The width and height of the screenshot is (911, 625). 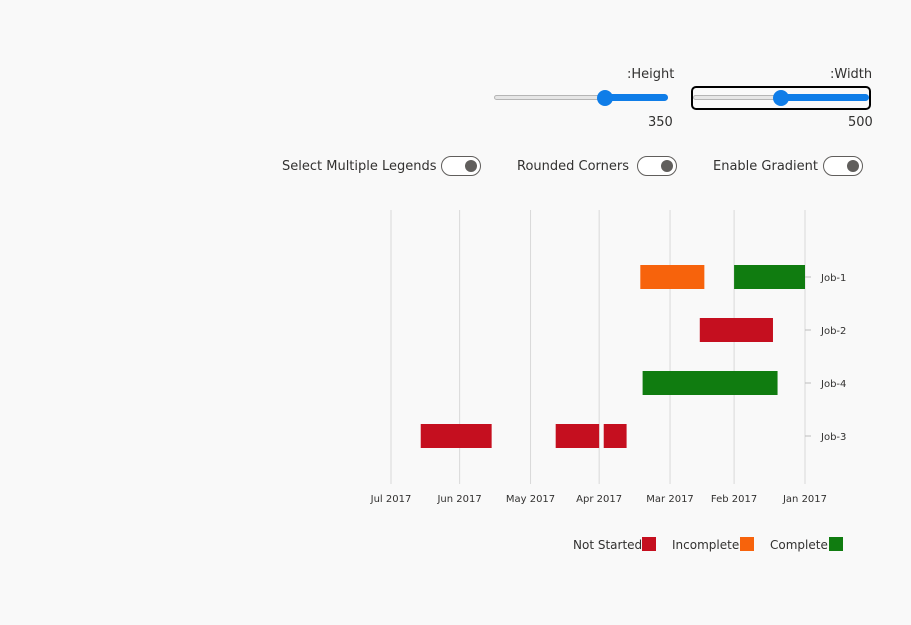 I want to click on bars, so click(x=612, y=356).